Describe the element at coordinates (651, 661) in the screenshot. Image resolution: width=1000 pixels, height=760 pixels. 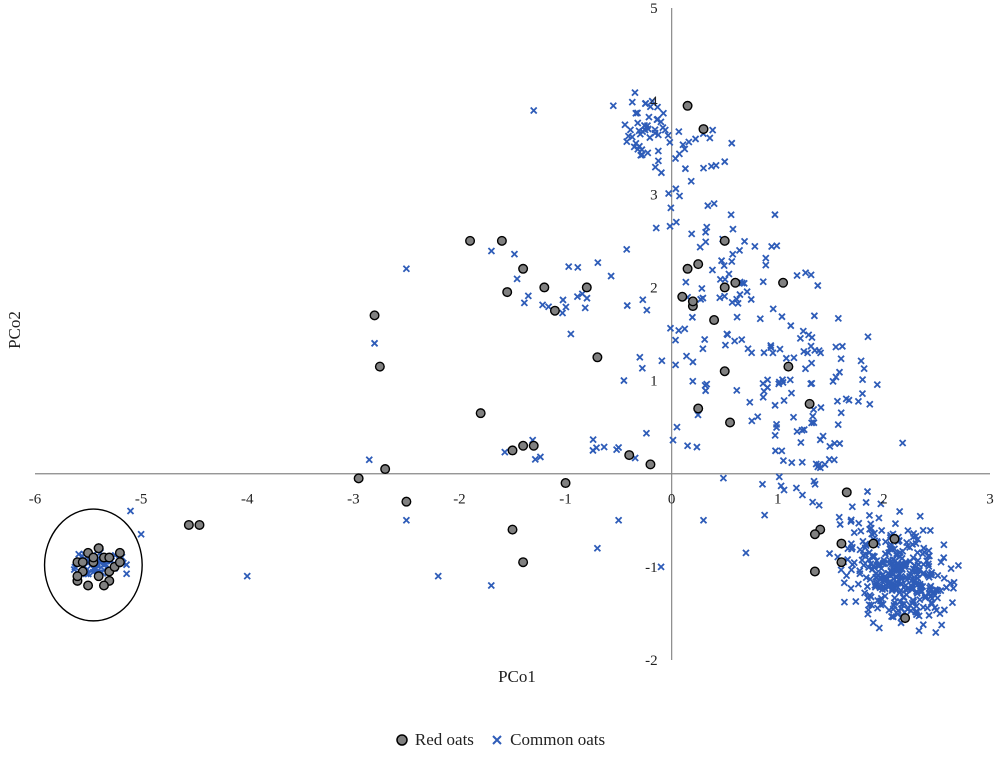
I see `y-tick-label: -2` at that location.